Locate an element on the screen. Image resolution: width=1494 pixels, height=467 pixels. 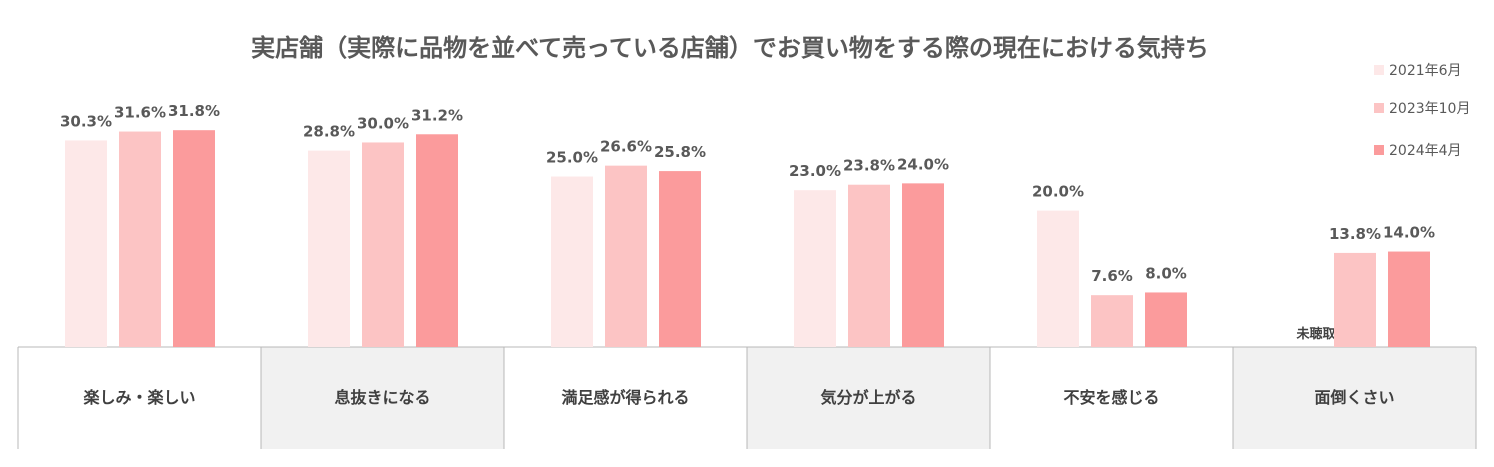
data-label: 23.8% is located at coordinates (869, 166).